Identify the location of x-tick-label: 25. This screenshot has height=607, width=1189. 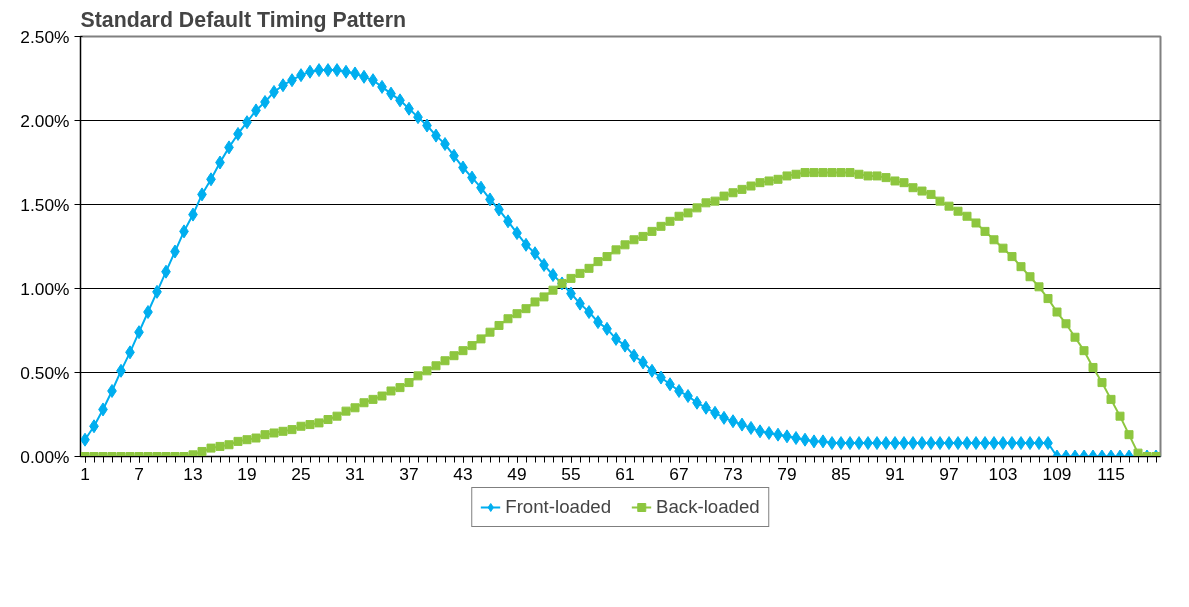
(301, 473).